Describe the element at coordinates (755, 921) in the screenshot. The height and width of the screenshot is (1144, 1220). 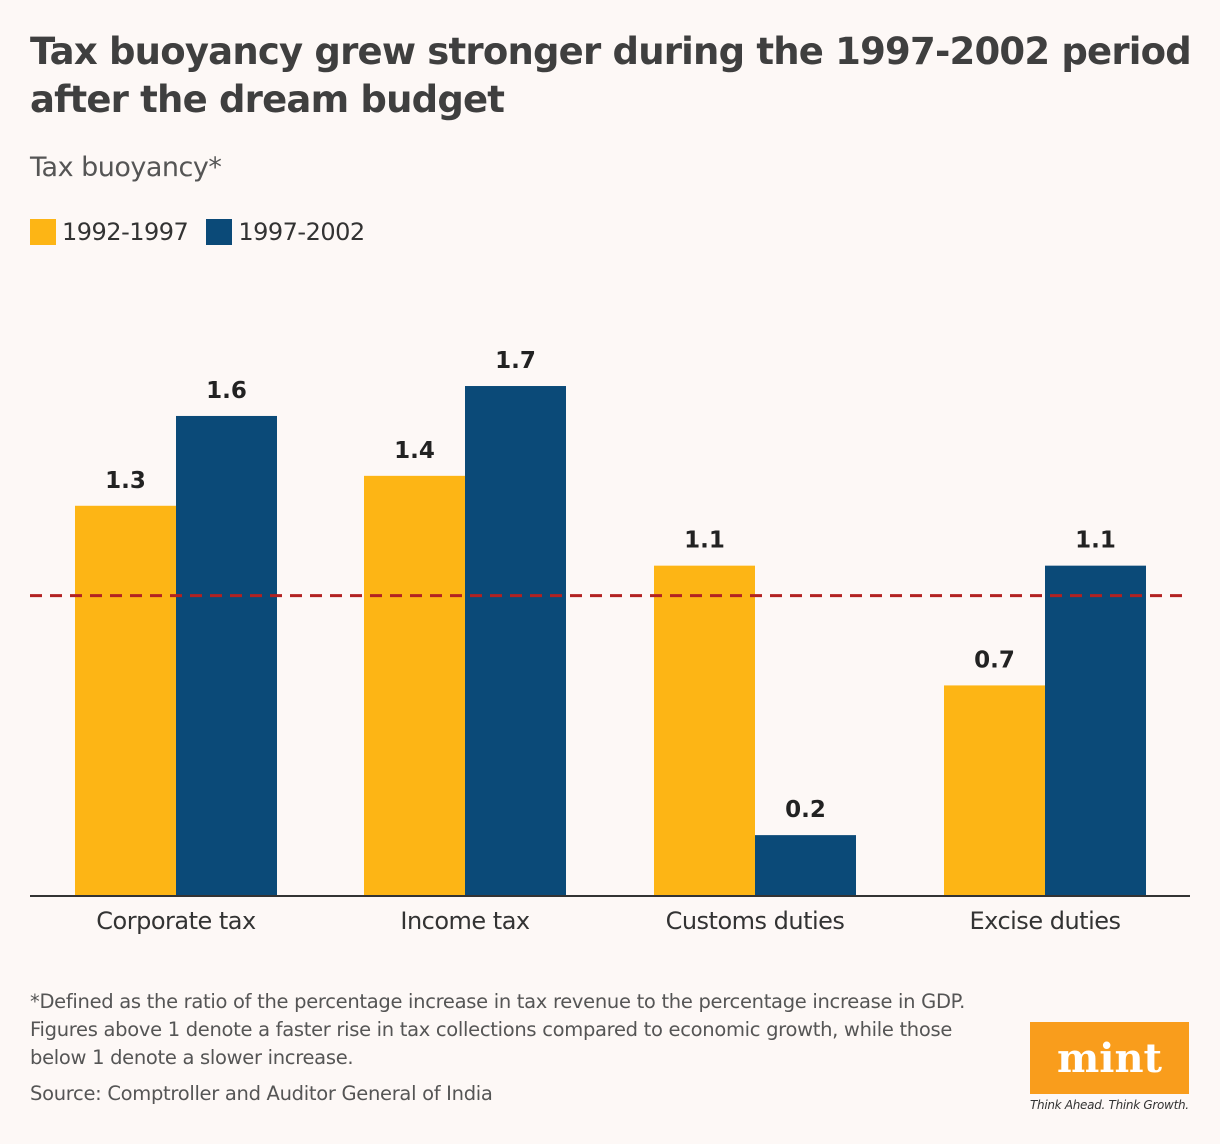
I see `x-tick-label: Customs duties` at that location.